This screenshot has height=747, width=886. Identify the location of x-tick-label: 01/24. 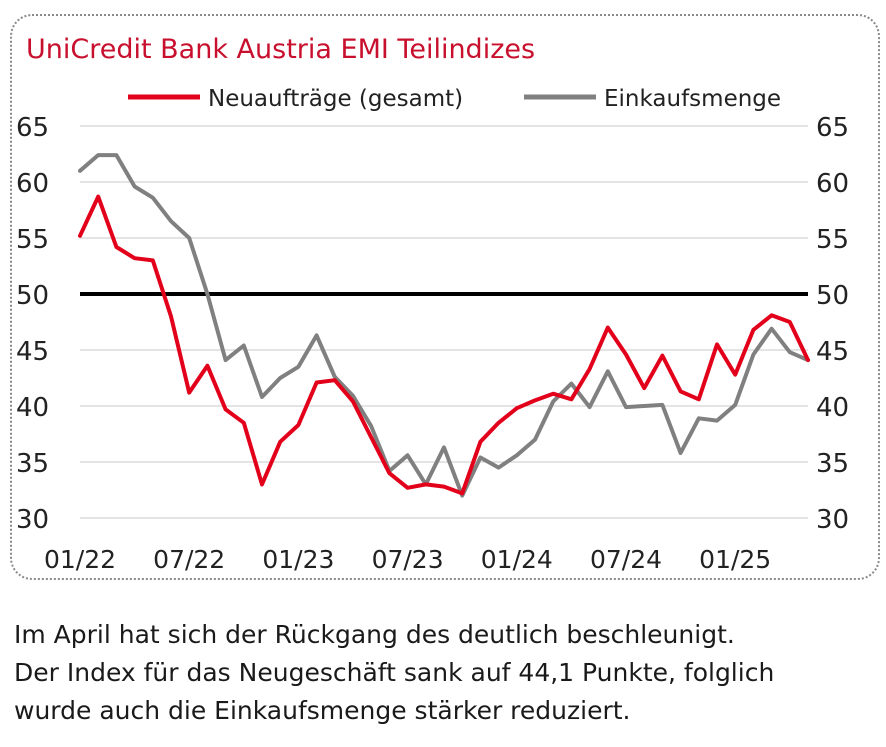
(517, 559).